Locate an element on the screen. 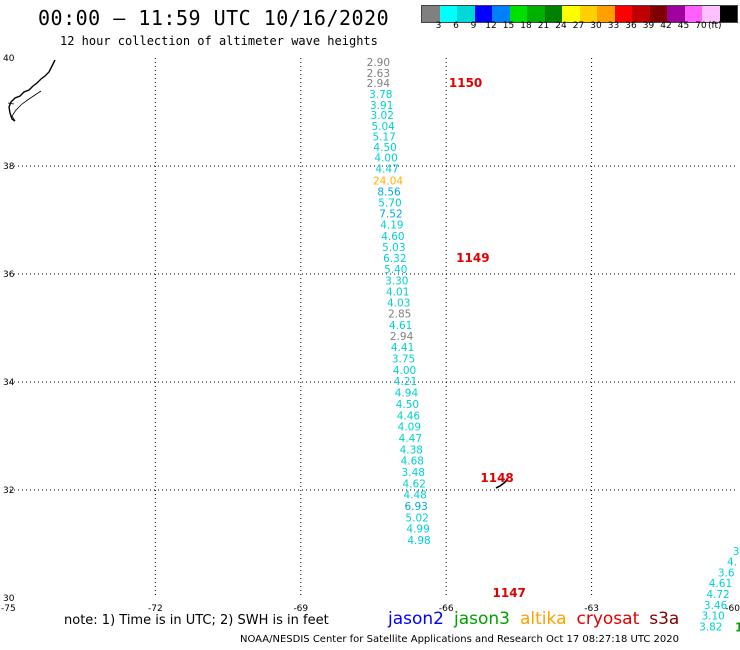 Image resolution: width=740 pixels, height=650 pixels. legend-label: 42 is located at coordinates (666, 26).